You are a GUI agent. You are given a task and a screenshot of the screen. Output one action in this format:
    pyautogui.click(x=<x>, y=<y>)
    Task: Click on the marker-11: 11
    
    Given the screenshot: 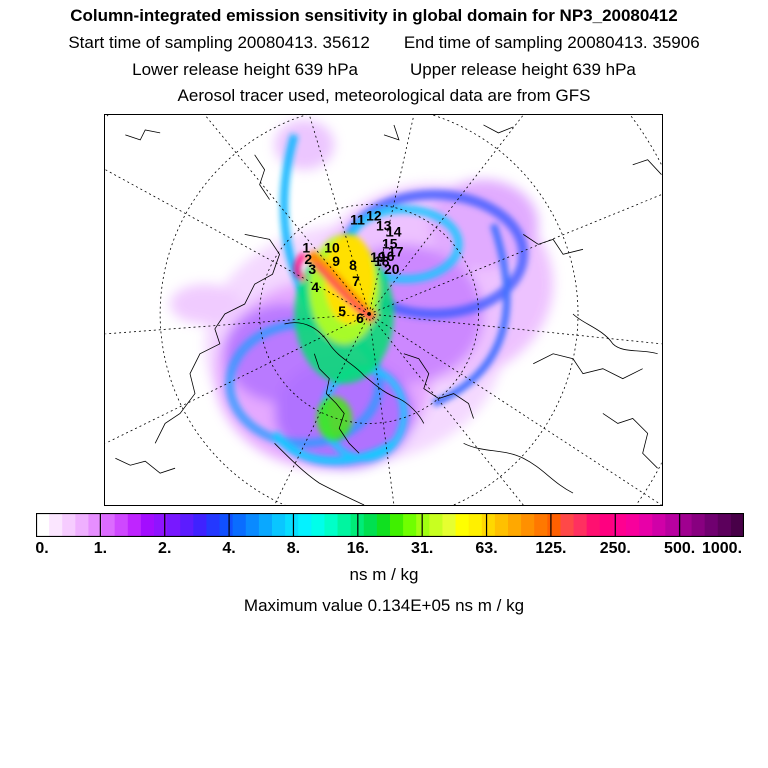 What is the action you would take?
    pyautogui.click(x=357, y=219)
    